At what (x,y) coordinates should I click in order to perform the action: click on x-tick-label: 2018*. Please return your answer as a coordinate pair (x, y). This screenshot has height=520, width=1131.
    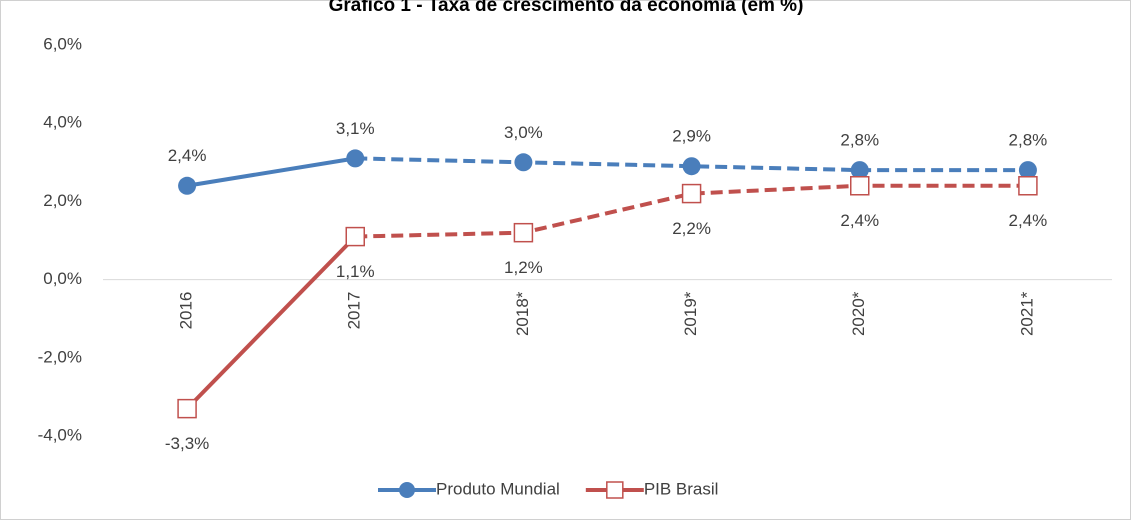
    Looking at the image, I should click on (522, 313).